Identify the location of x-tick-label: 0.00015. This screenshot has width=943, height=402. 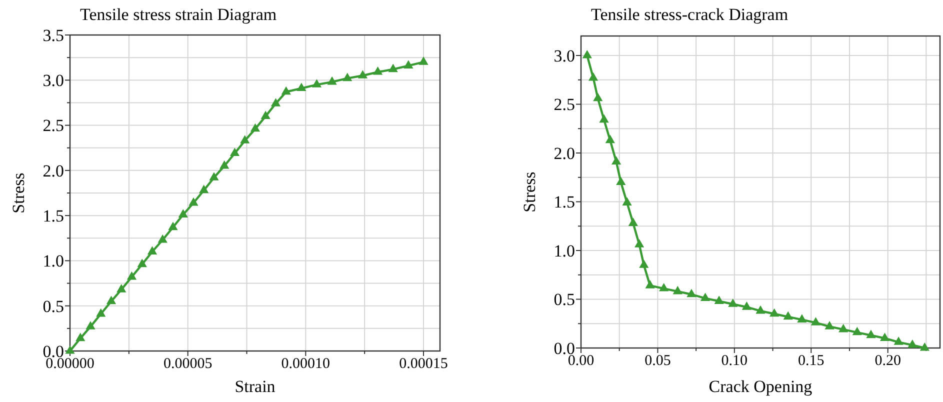
(423, 364).